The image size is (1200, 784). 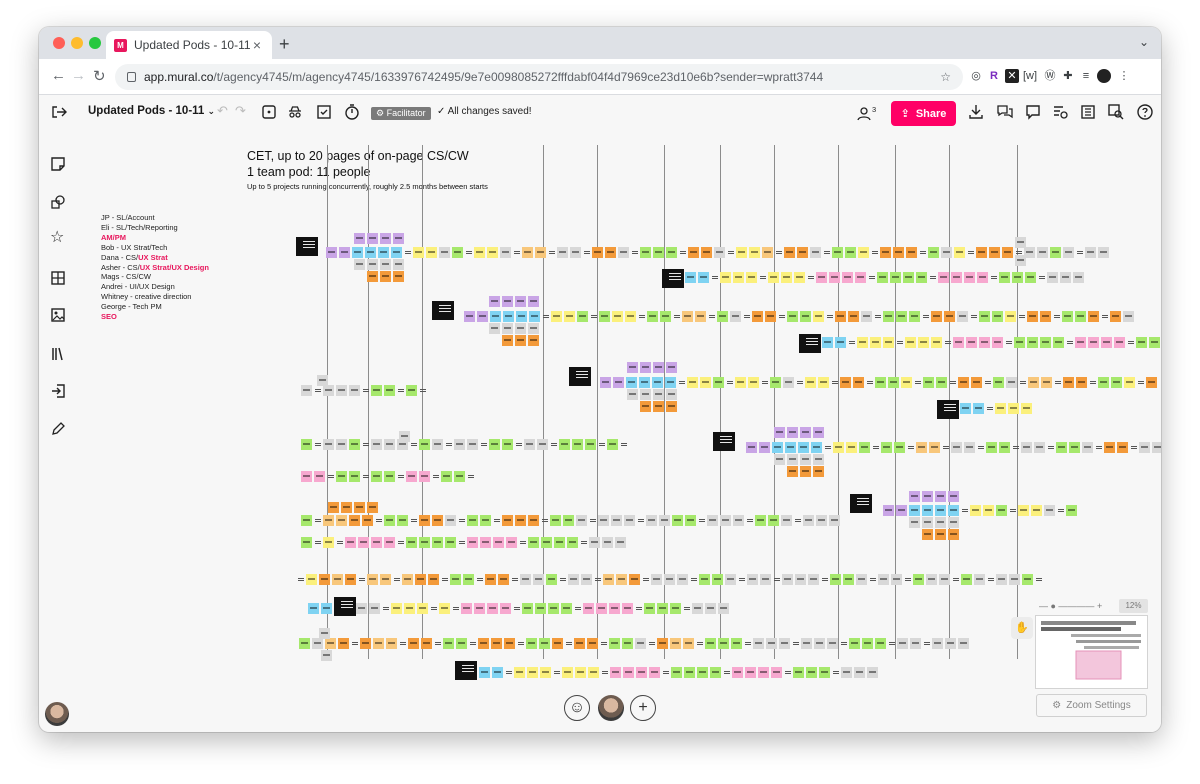 I want to click on share-button: ⇪ Share, so click(x=923, y=113).